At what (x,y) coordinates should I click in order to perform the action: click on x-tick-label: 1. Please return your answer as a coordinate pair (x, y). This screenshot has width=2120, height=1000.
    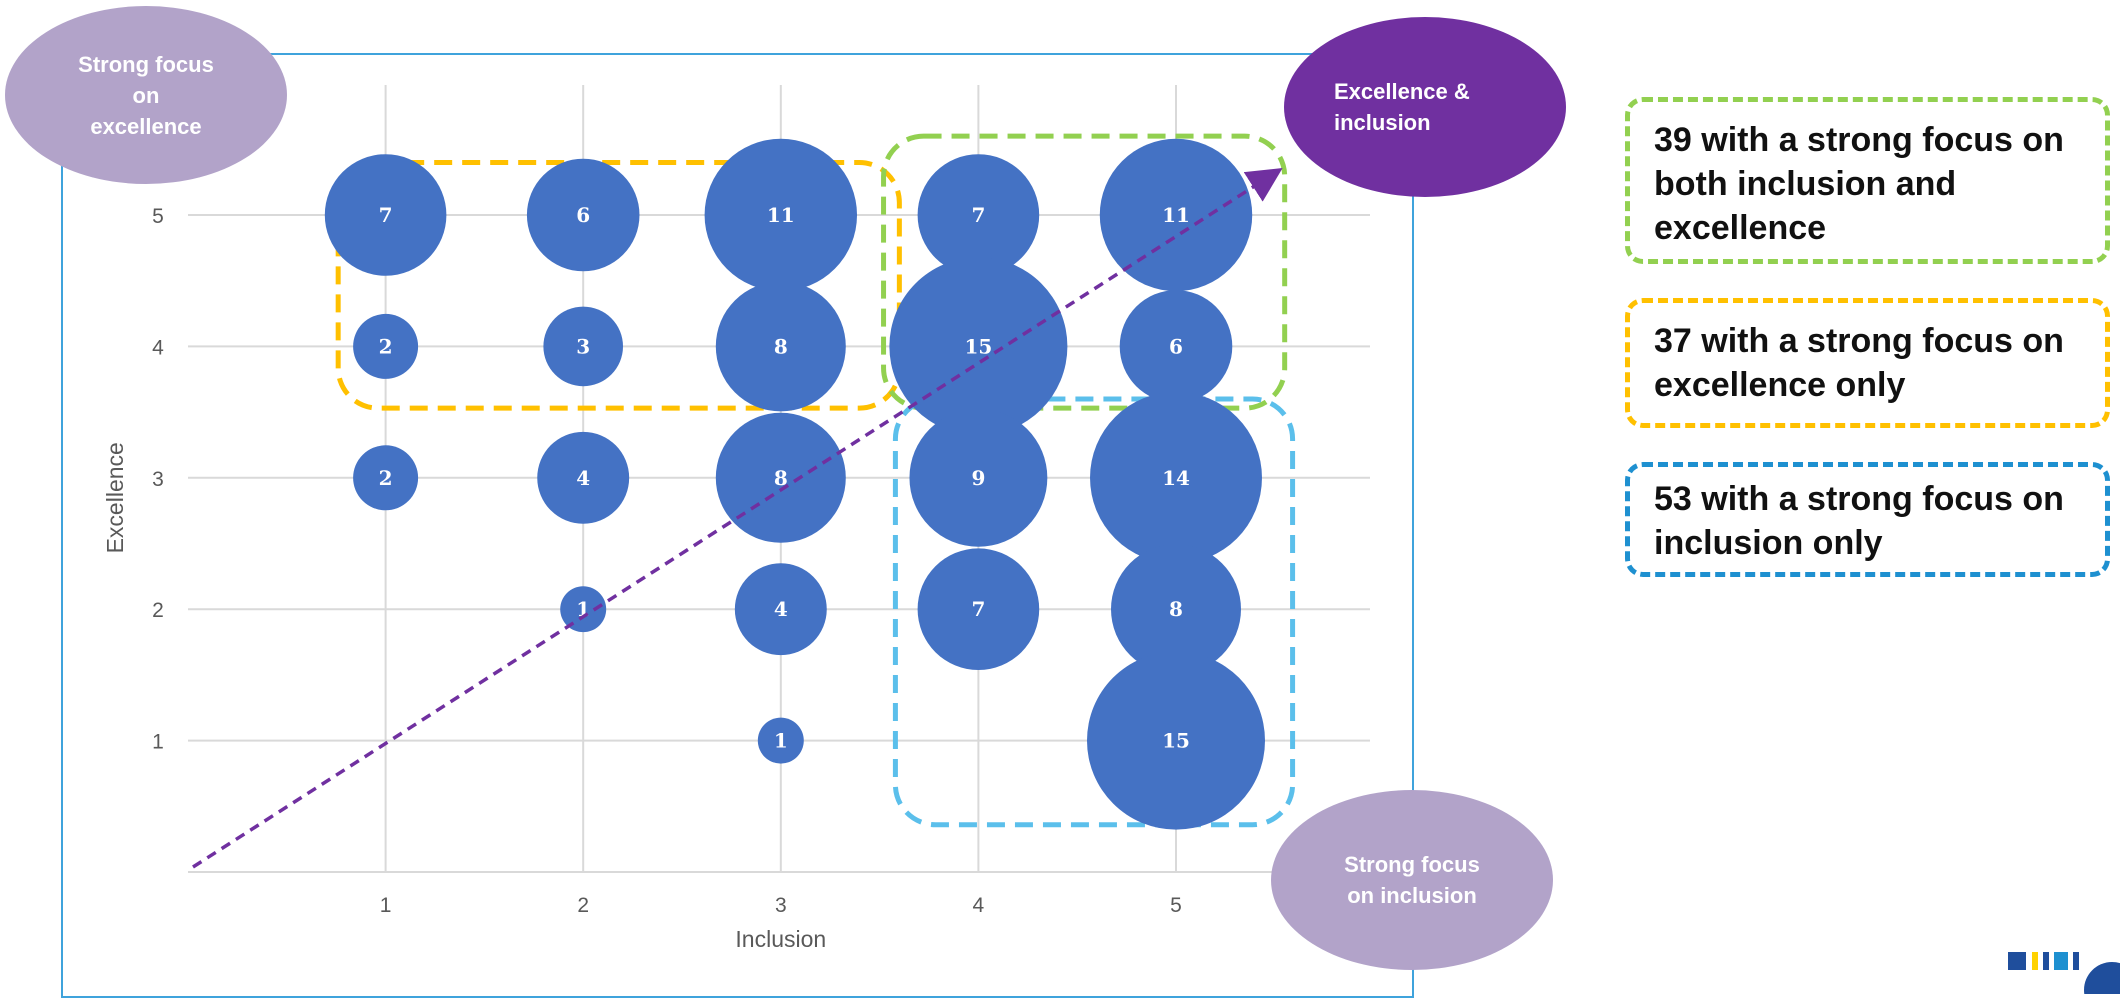
    Looking at the image, I should click on (386, 905).